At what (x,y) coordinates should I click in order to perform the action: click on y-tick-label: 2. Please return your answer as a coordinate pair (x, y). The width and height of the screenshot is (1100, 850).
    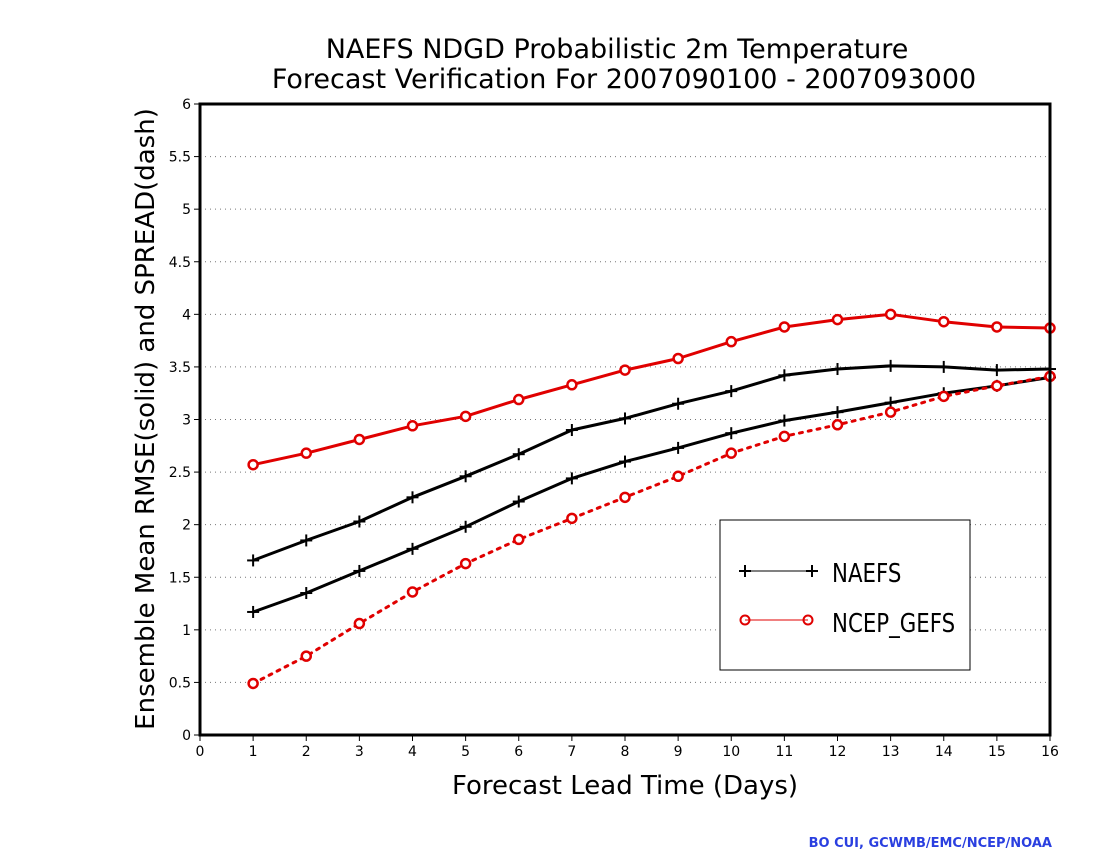
    Looking at the image, I should click on (186, 526).